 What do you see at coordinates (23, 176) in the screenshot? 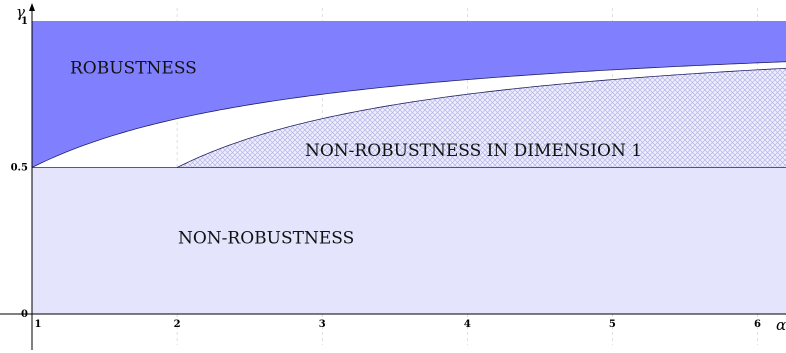
I see `y-axis: 00.51` at bounding box center [23, 176].